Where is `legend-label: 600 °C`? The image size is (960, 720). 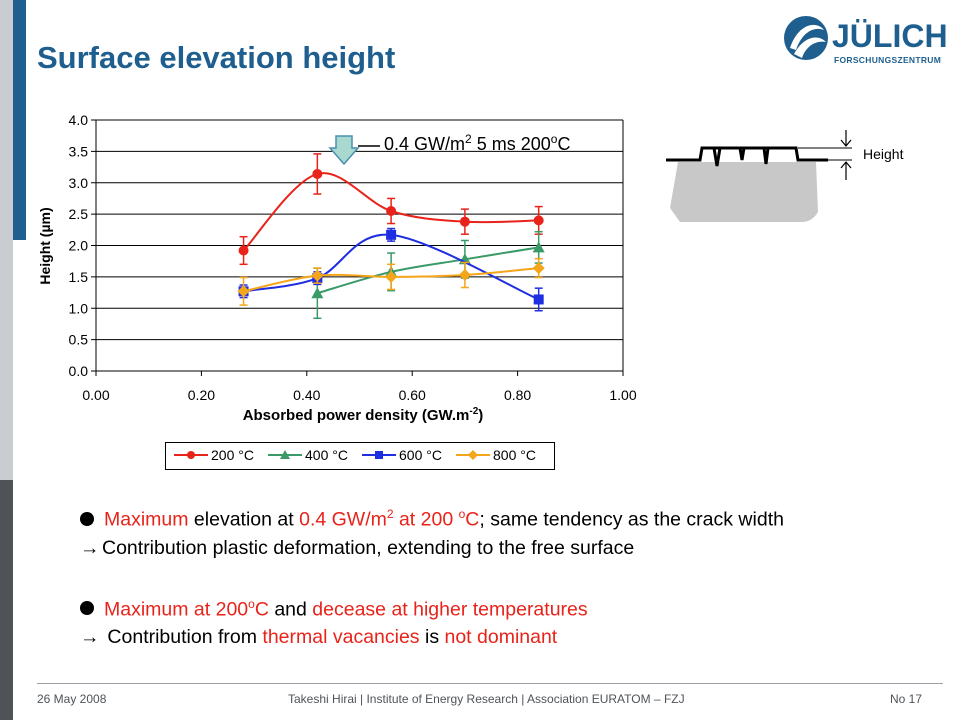
legend-label: 600 °C is located at coordinates (420, 455).